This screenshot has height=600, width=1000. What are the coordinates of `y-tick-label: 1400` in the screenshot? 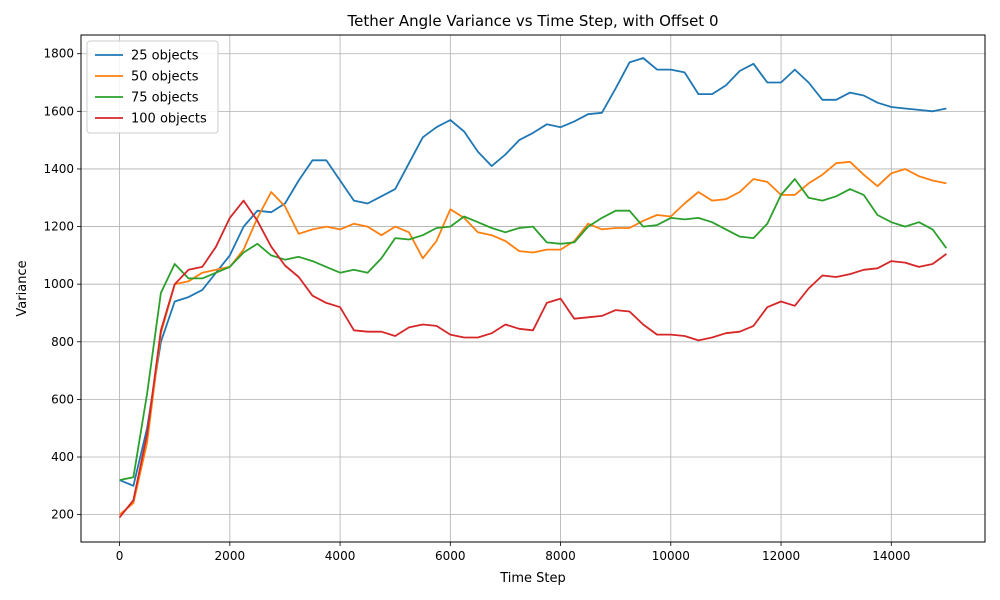 It's located at (58, 169).